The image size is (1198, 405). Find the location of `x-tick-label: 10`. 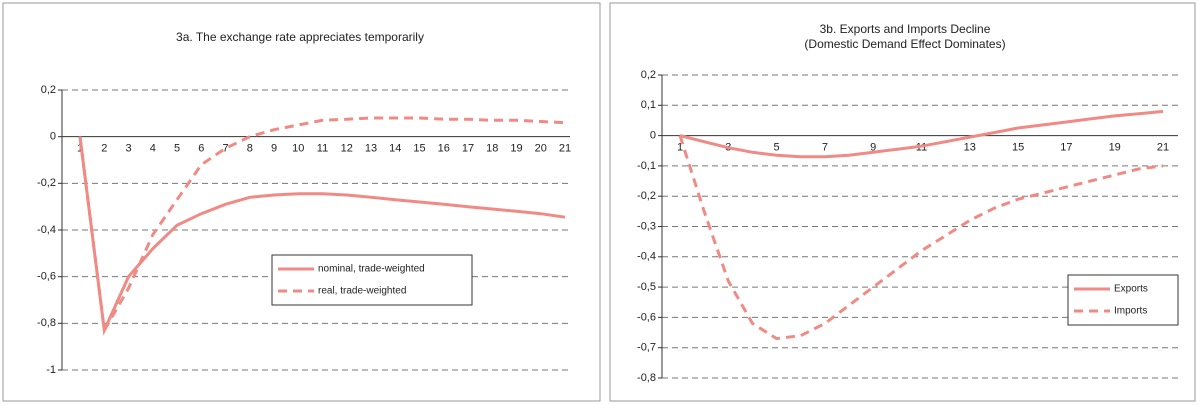

x-tick-label: 10 is located at coordinates (298, 149).